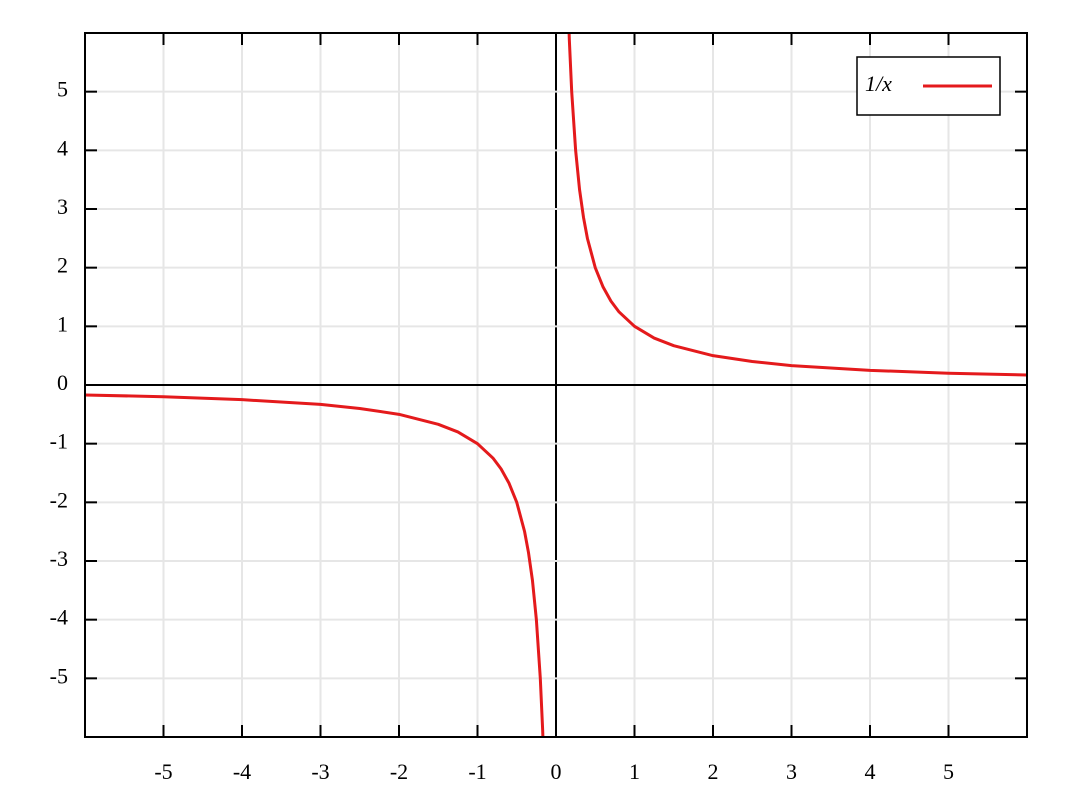  Describe the element at coordinates (62, 89) in the screenshot. I see `y-tick-label: 5` at that location.